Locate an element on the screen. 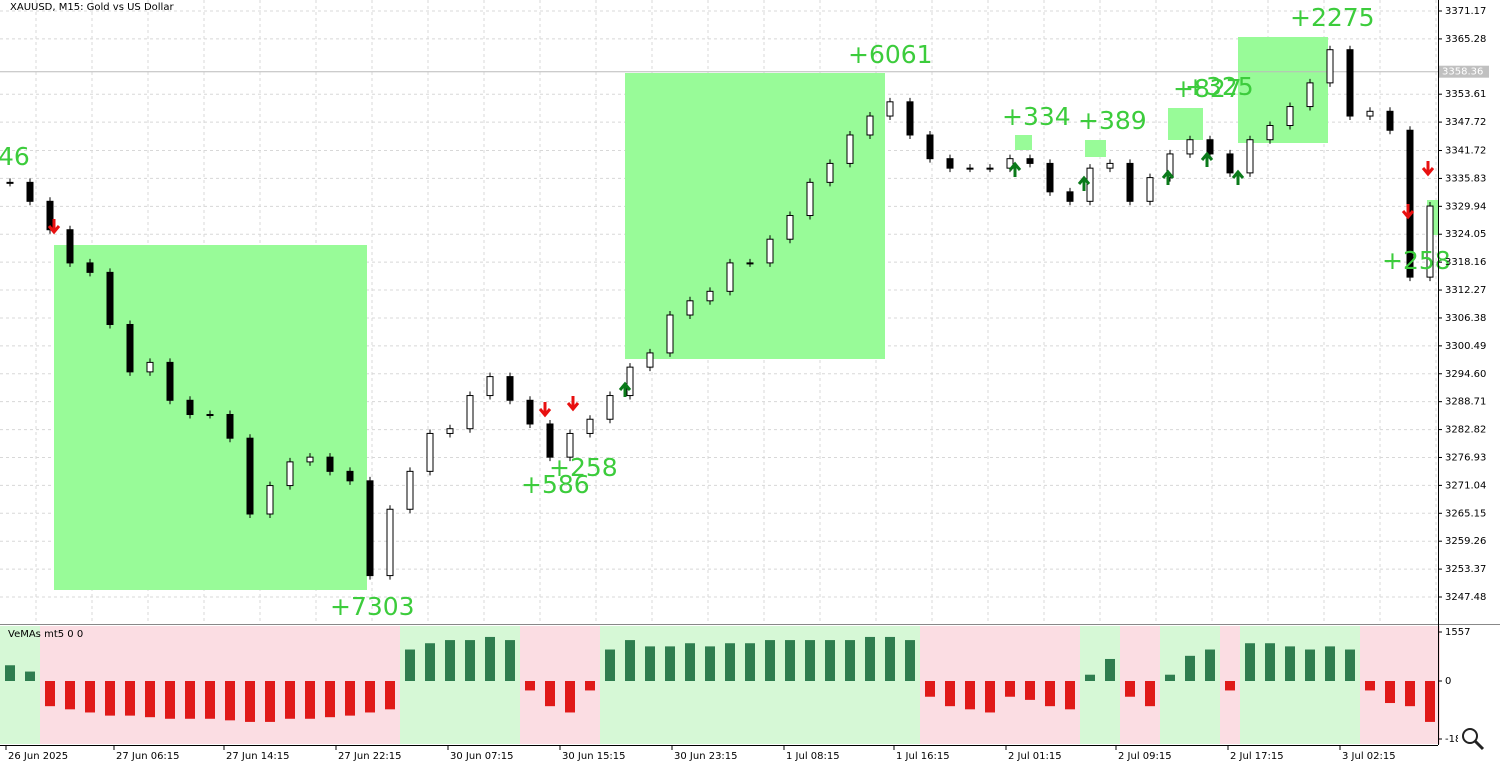 This screenshot has height=770, width=1500. trade-profit-label: +325 is located at coordinates (1219, 86).